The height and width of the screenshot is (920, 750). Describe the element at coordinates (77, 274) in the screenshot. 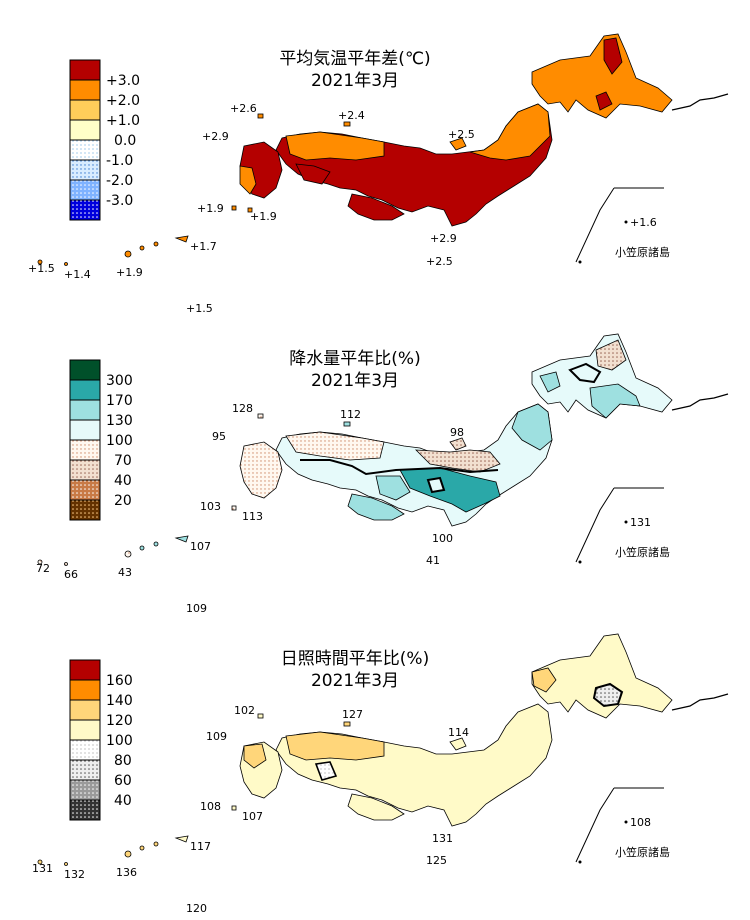

I see `station-value: +1.4` at that location.